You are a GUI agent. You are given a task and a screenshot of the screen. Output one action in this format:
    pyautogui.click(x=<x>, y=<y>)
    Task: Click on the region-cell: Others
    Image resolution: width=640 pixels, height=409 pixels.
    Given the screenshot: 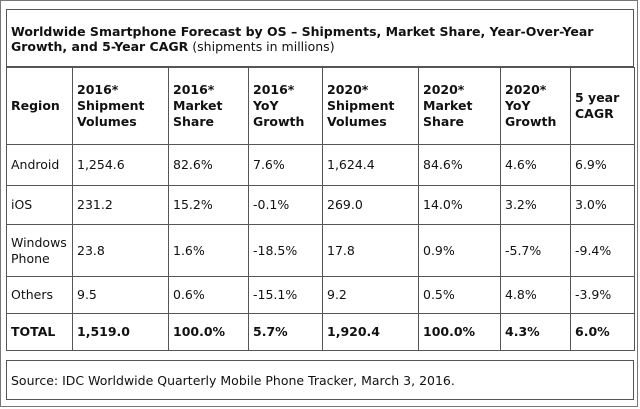 What is the action you would take?
    pyautogui.click(x=39, y=295)
    